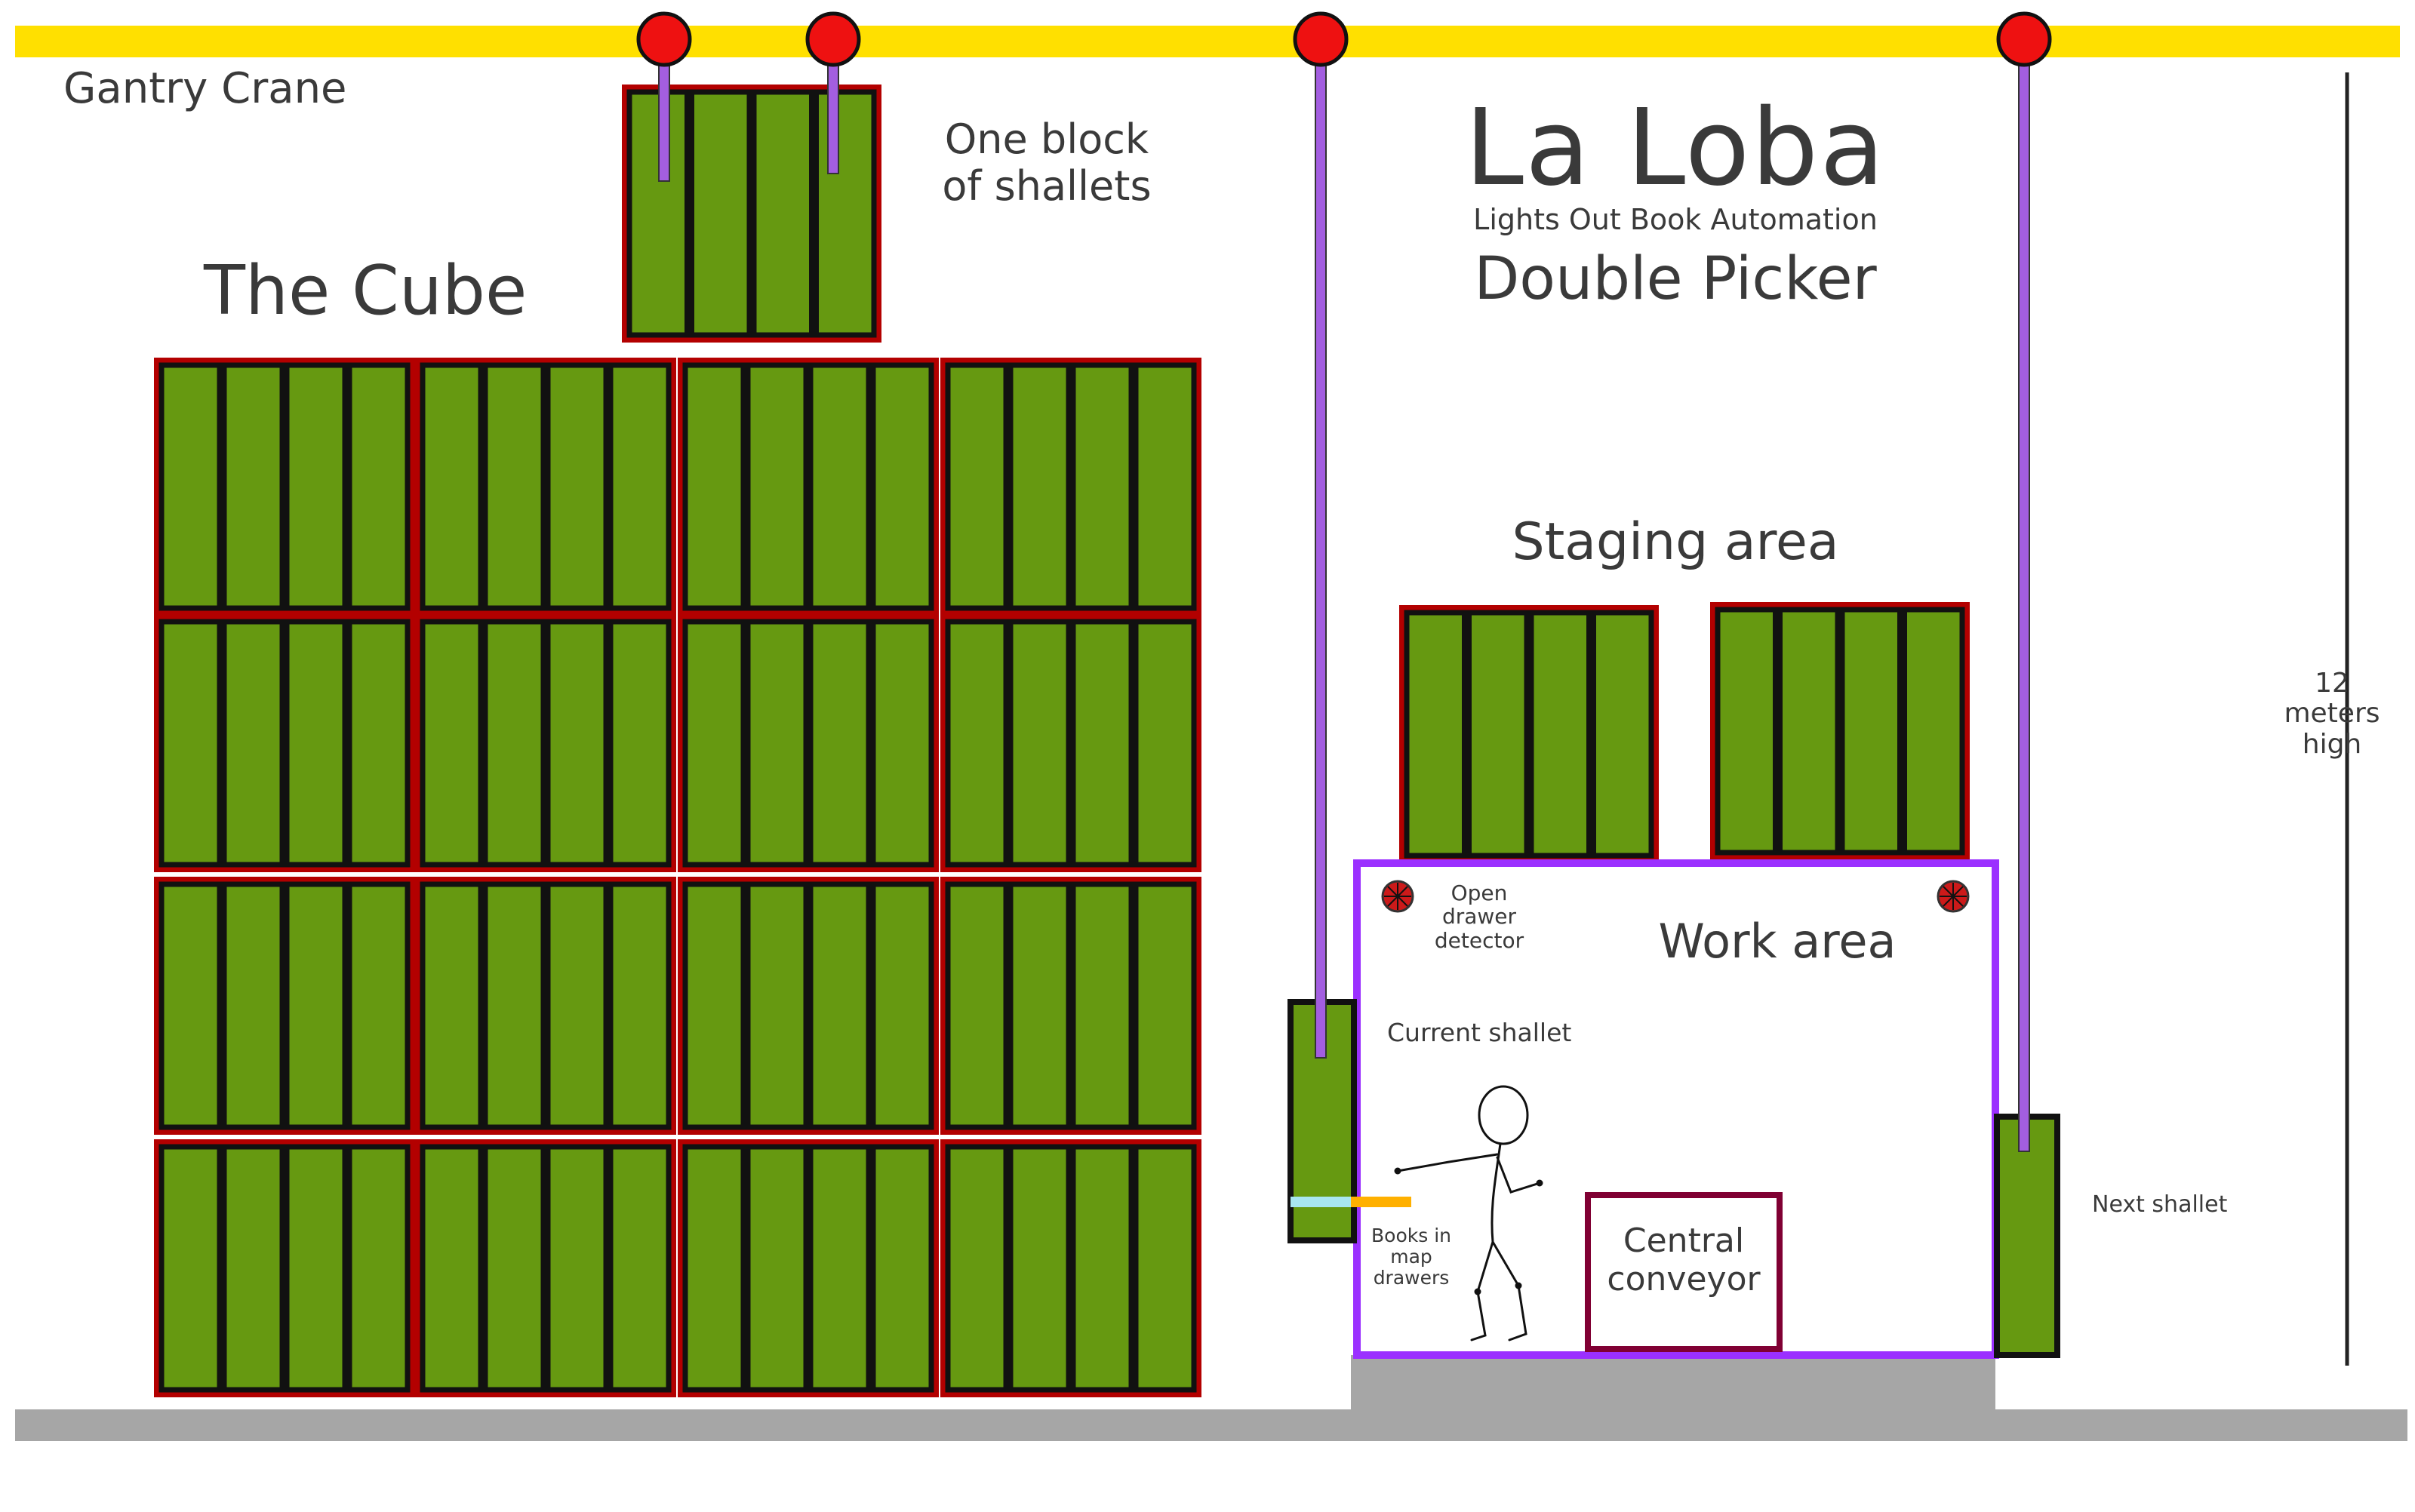  I want to click on the-cube-label: The Cube, so click(366, 290).